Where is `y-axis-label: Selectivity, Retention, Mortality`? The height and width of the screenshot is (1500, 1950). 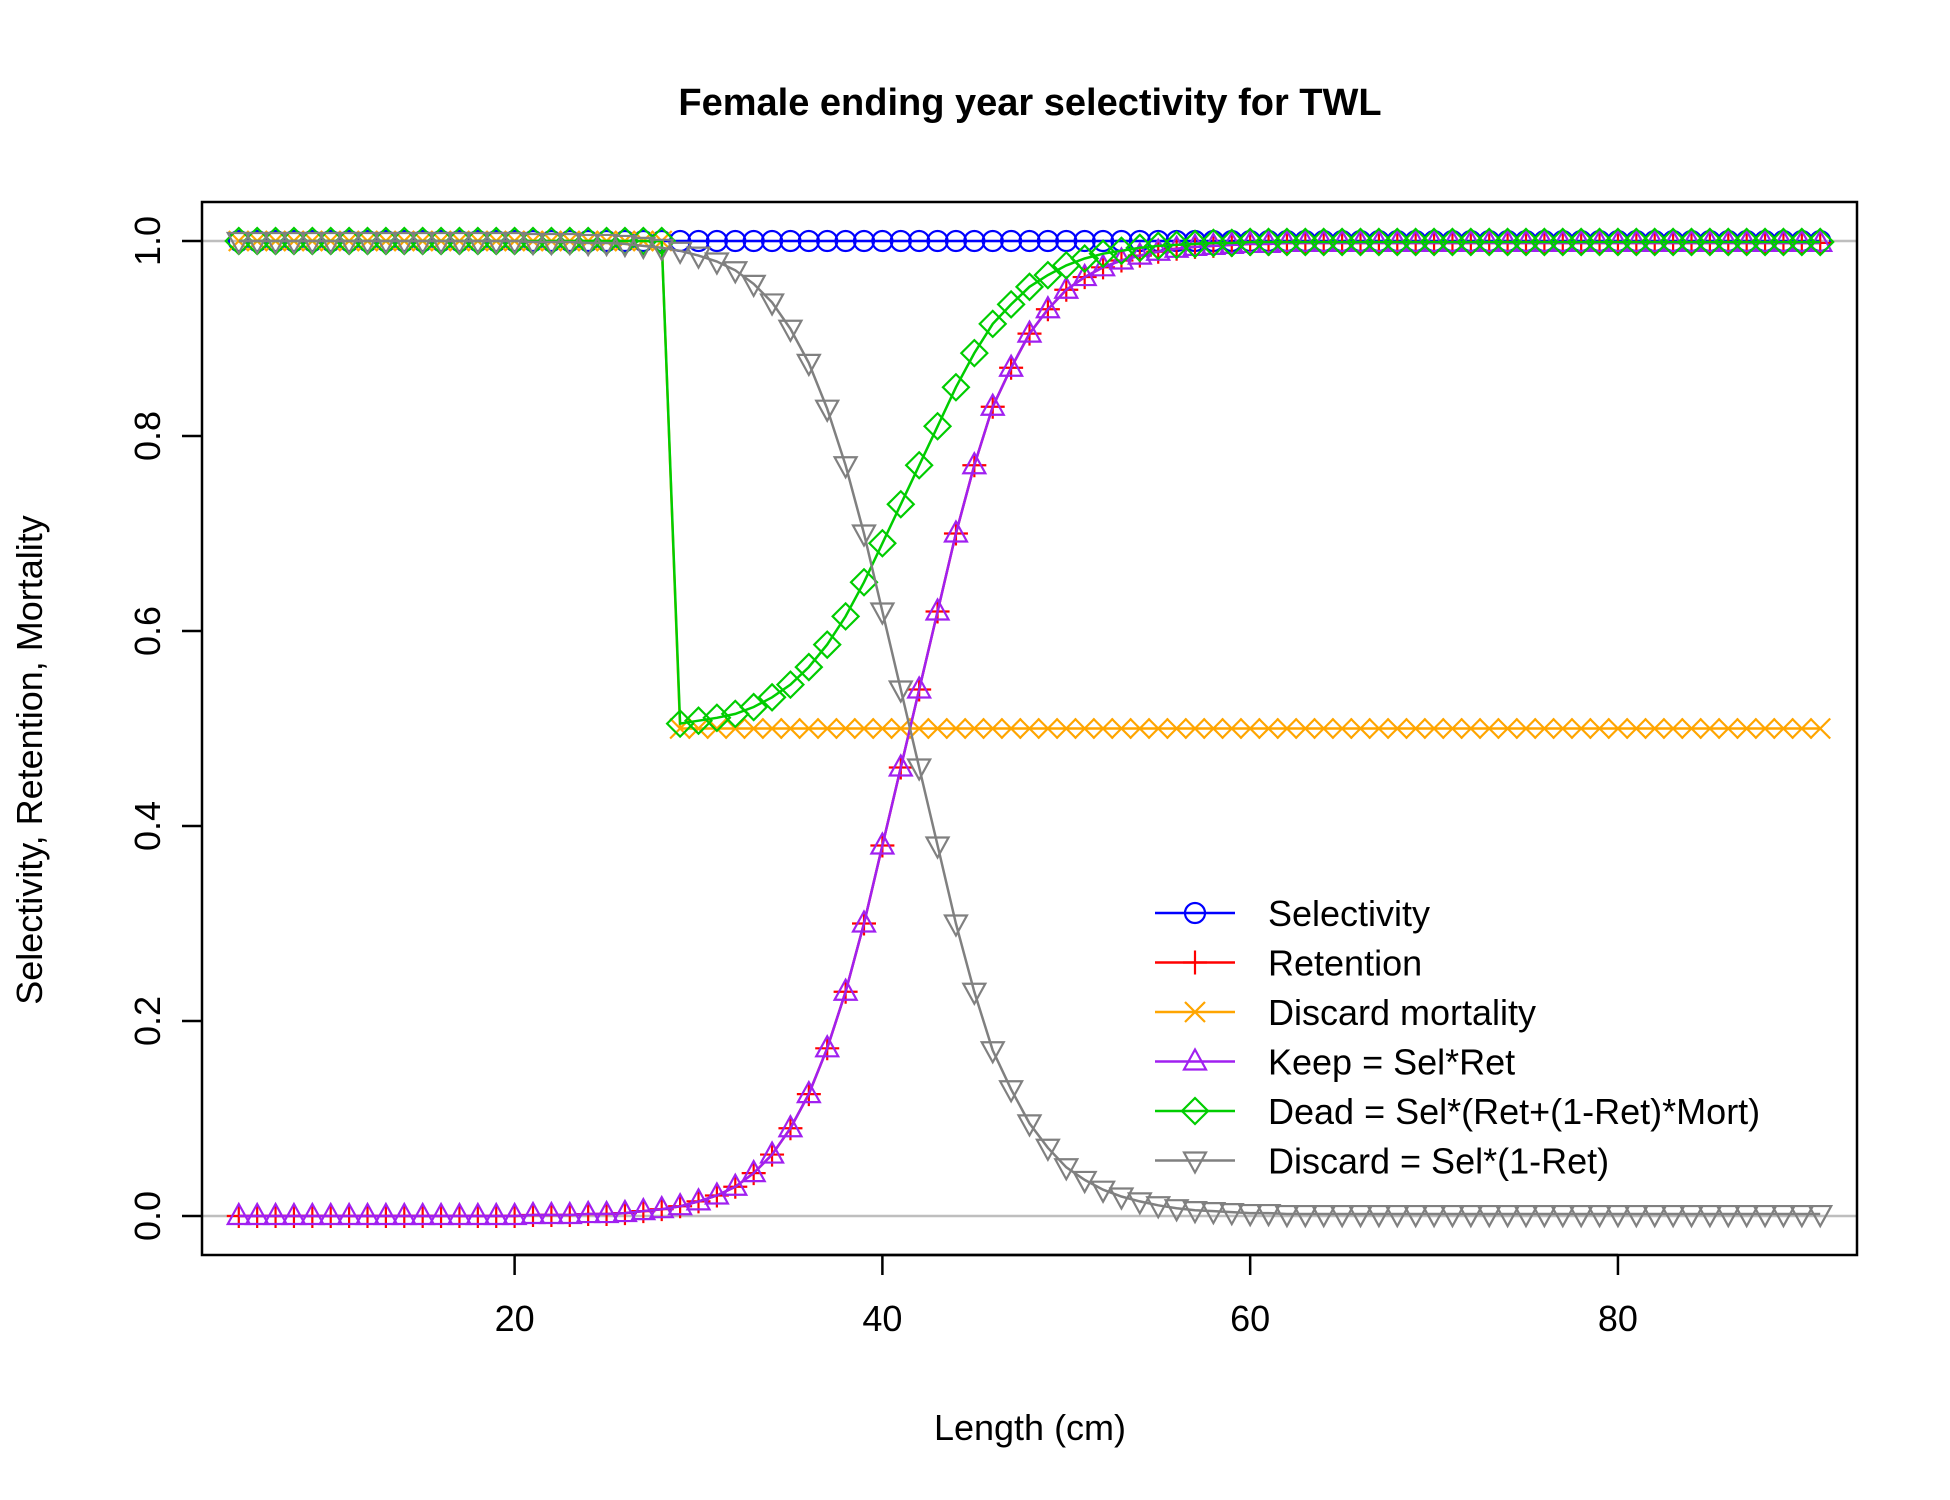
y-axis-label: Selectivity, Retention, Mortality is located at coordinates (29, 760).